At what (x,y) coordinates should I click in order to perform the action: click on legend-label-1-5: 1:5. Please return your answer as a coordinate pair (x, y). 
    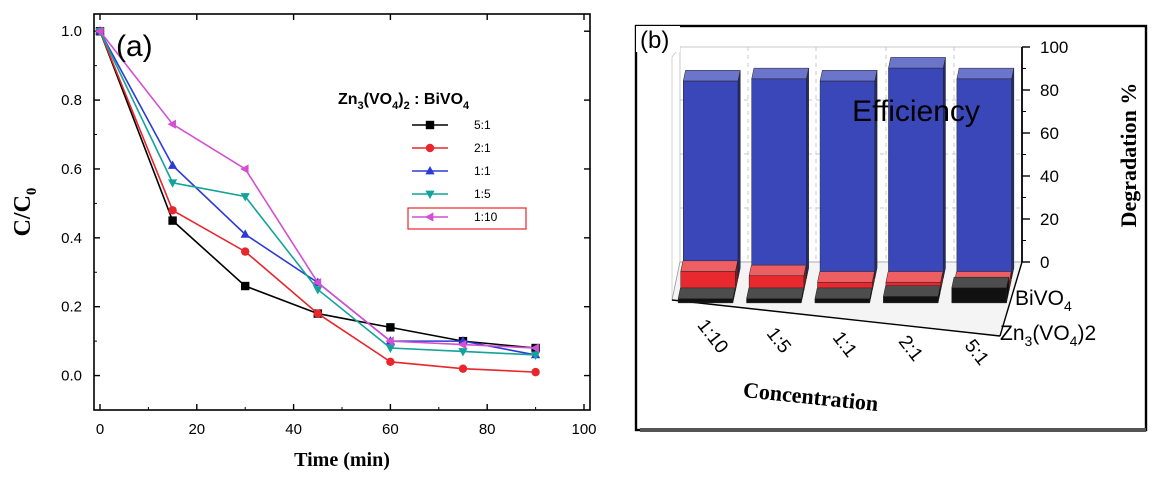
    Looking at the image, I should click on (482, 194).